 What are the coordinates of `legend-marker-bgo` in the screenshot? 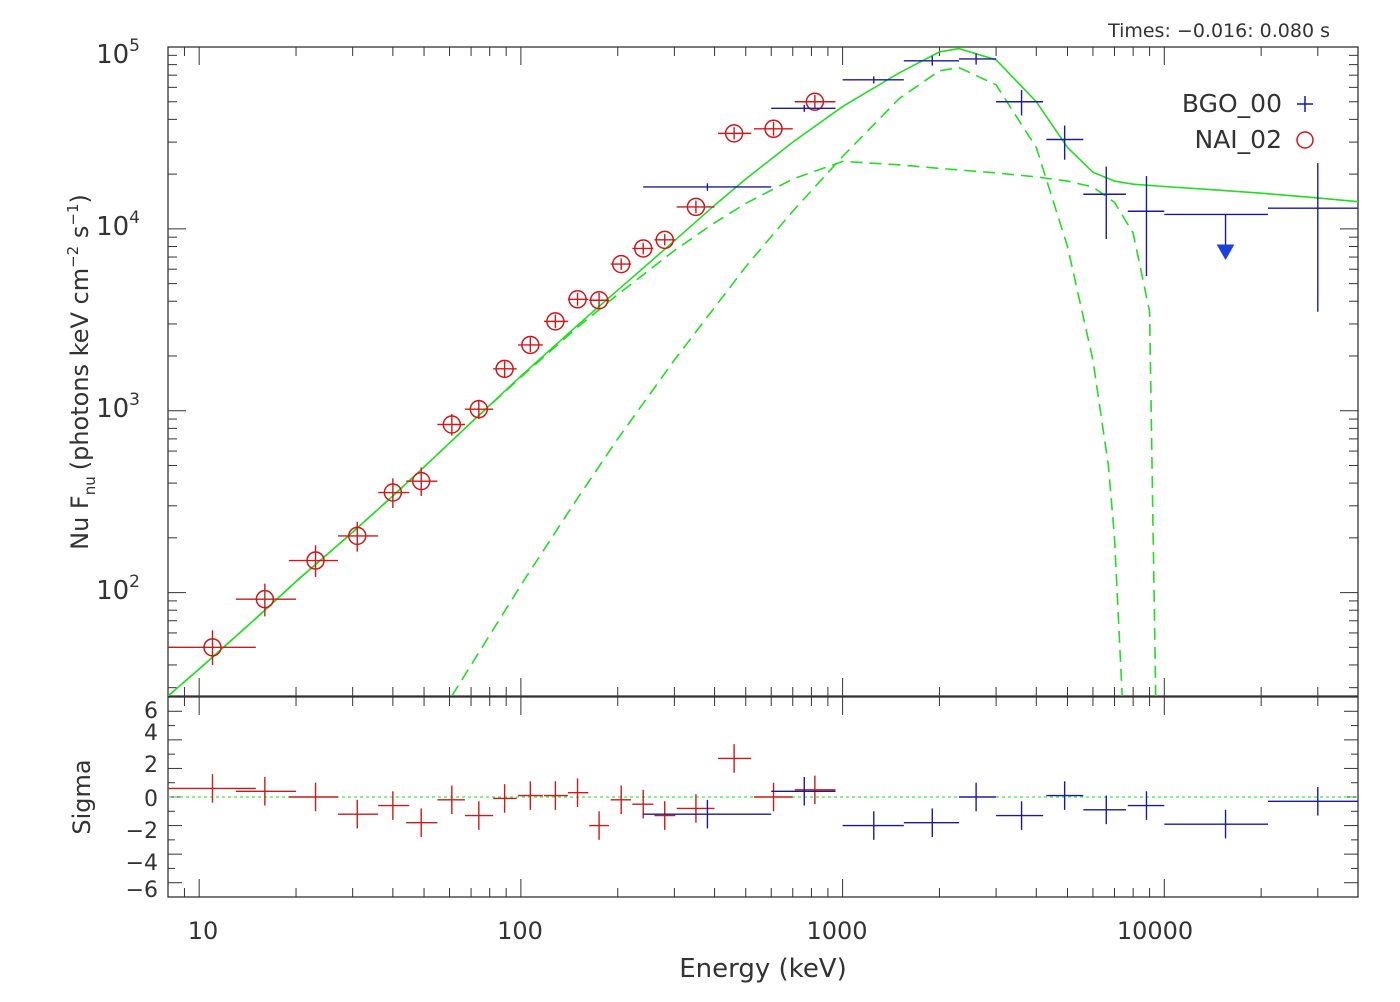 It's located at (1305, 104).